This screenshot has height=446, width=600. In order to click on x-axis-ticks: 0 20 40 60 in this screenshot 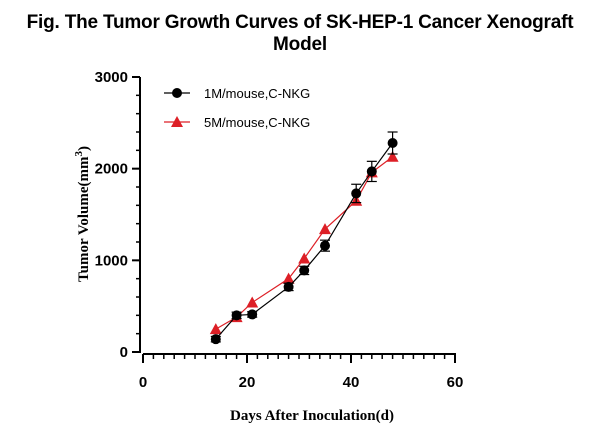, I will do `click(301, 372)`.